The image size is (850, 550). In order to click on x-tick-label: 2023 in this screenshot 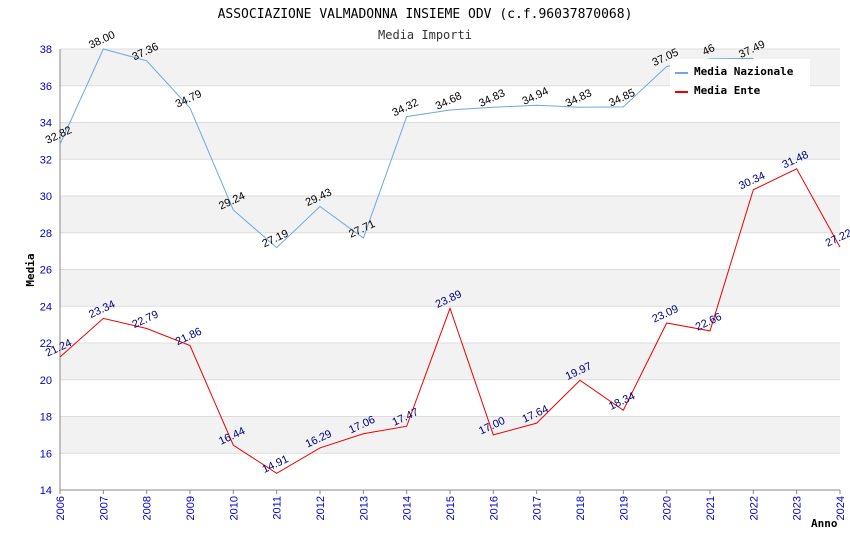, I will do `click(798, 508)`.